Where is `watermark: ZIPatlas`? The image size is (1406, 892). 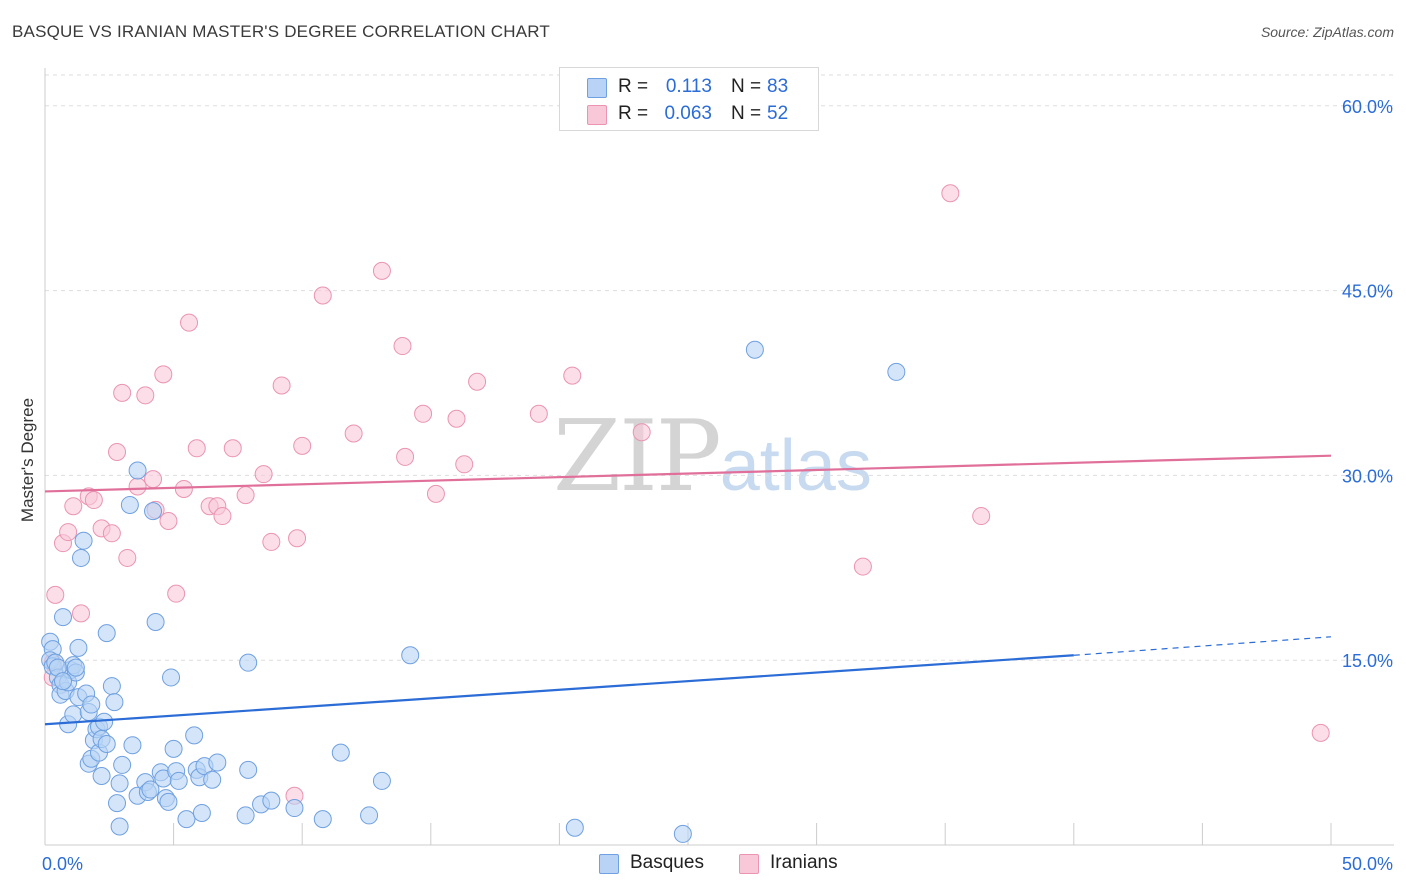
watermark: ZIPatlas is located at coordinates (712, 457).